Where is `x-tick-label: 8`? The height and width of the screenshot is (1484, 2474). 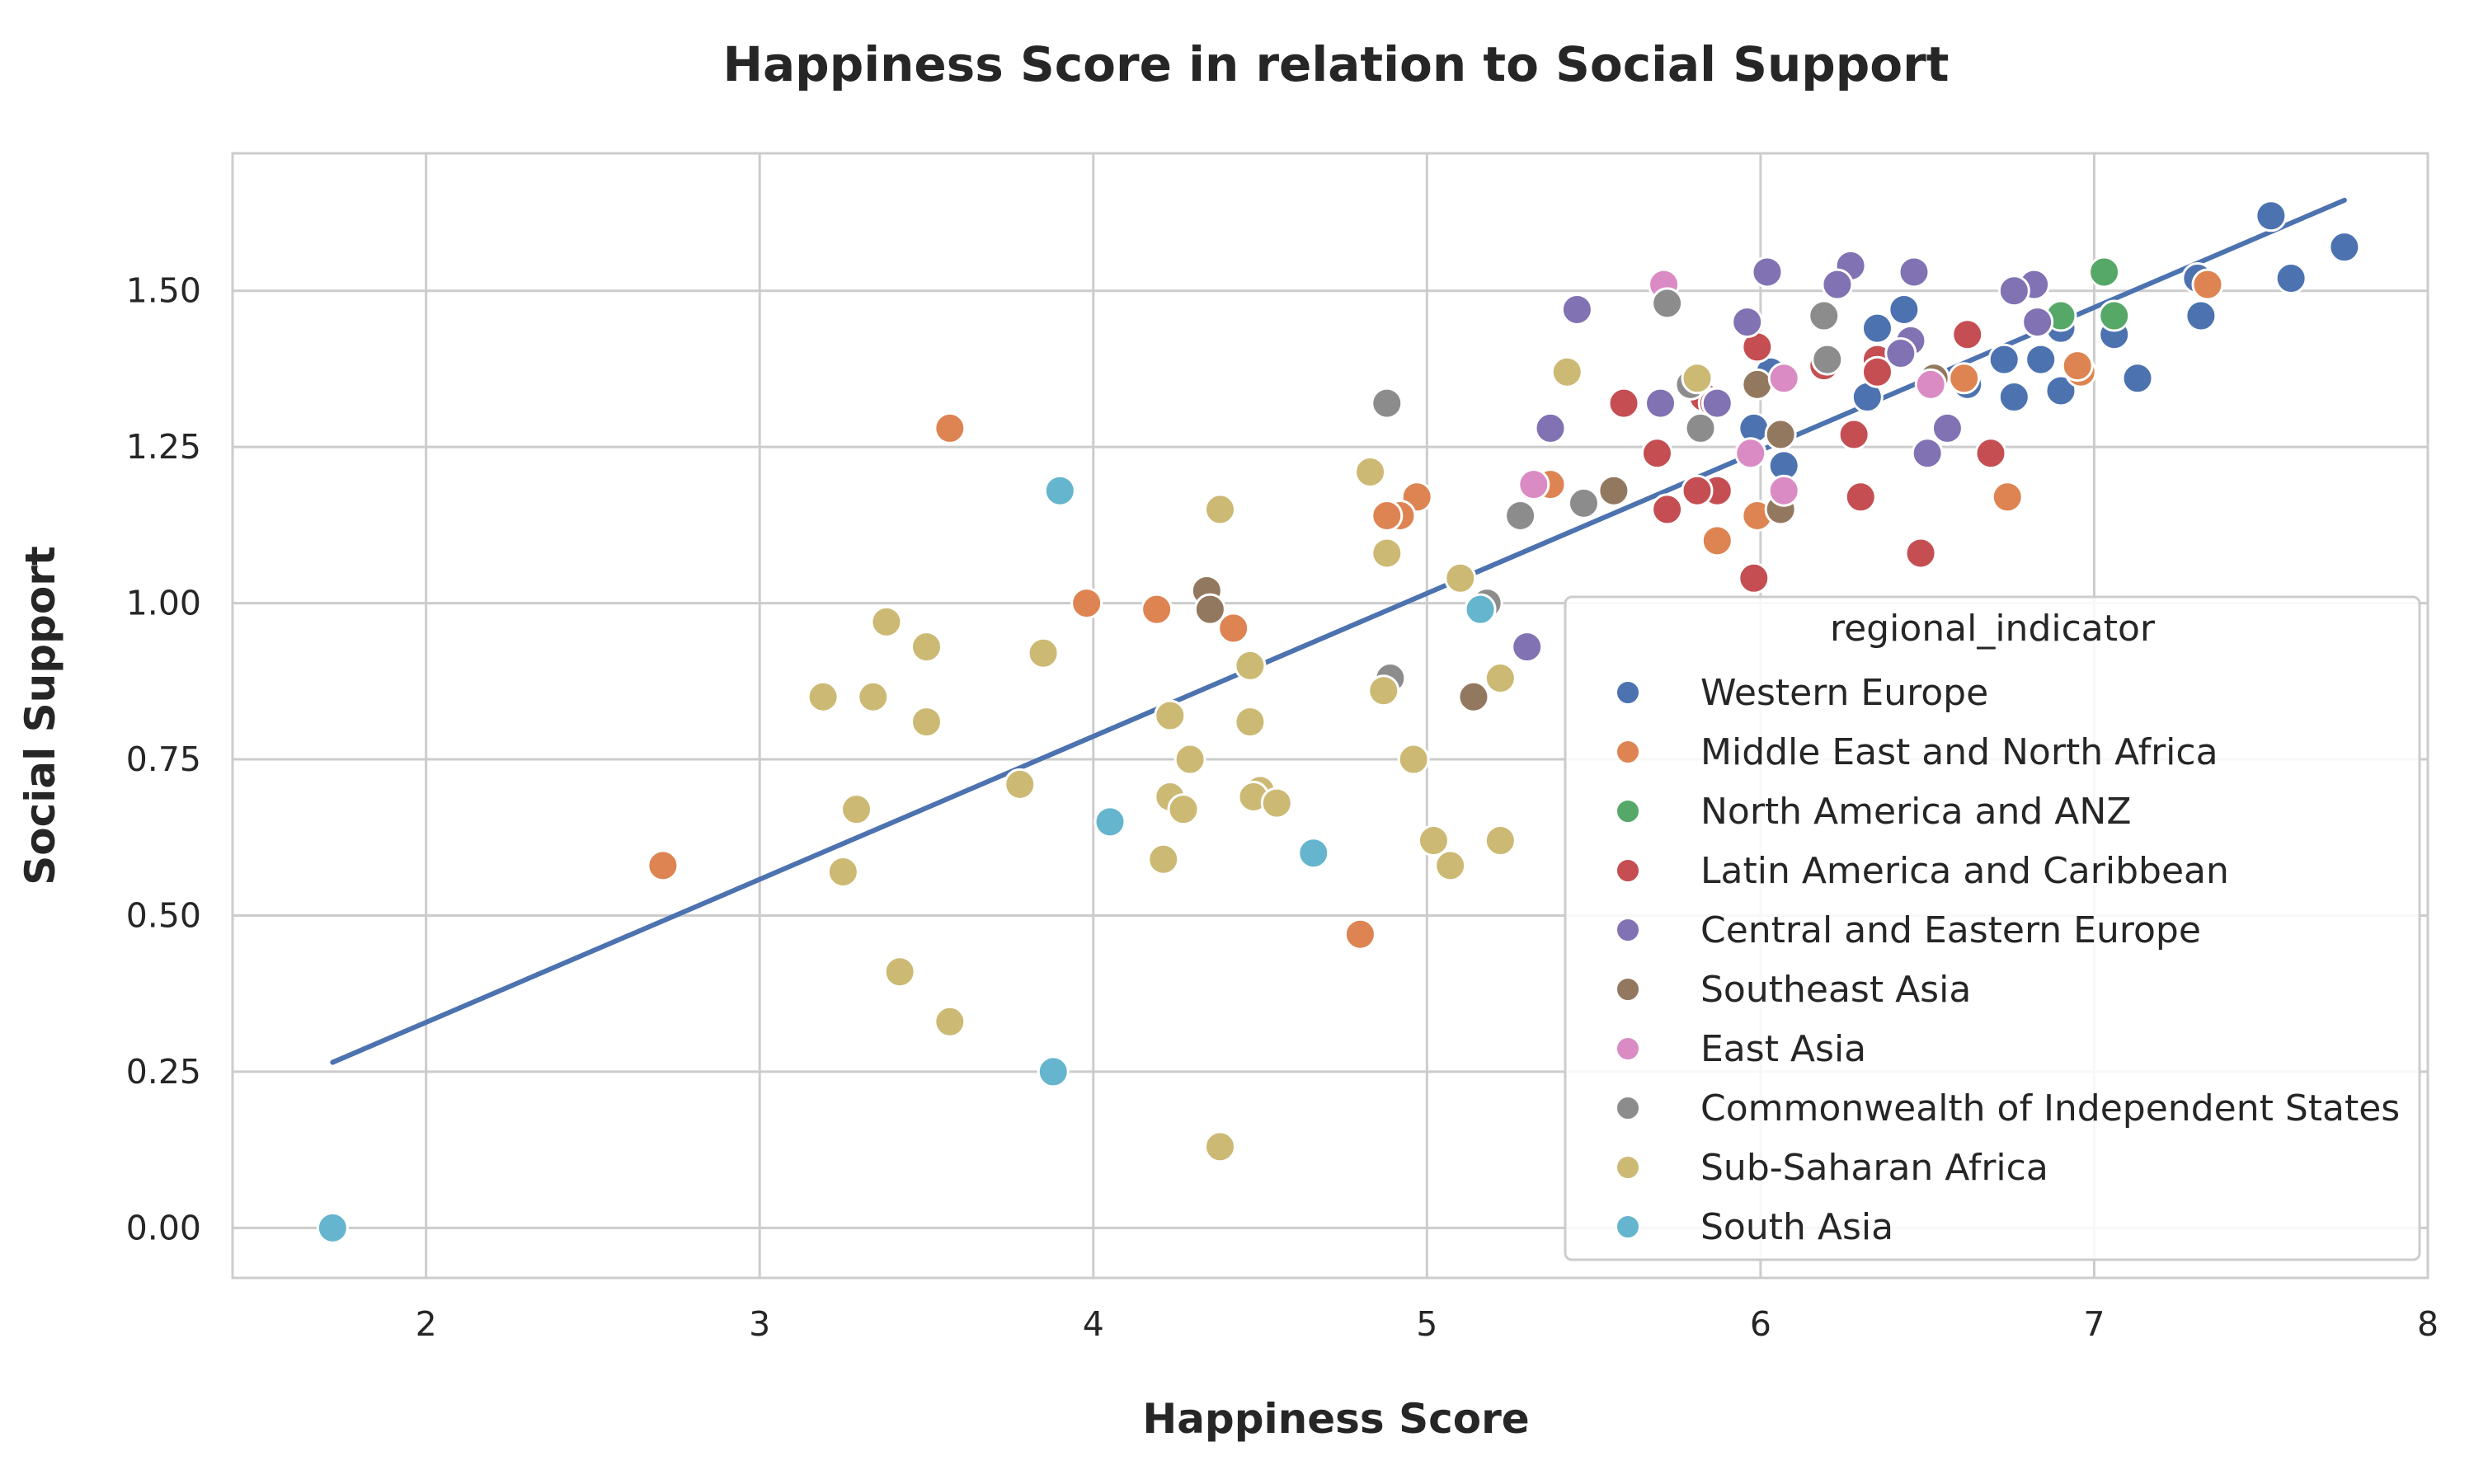
x-tick-label: 8 is located at coordinates (2428, 1324).